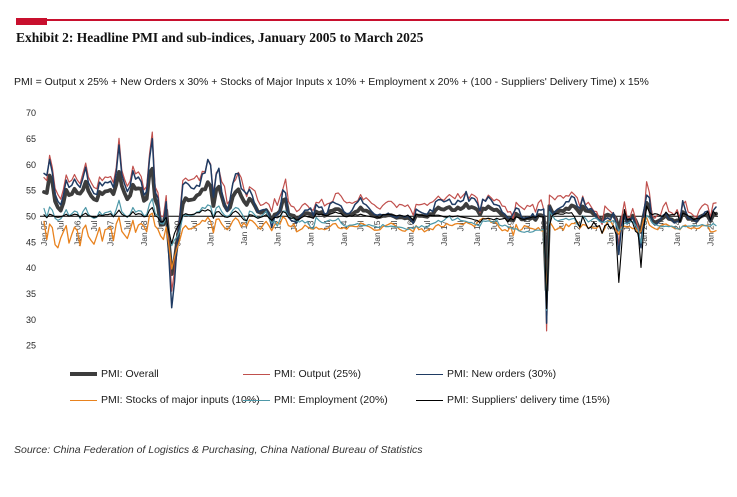 The height and width of the screenshot is (497, 737). What do you see at coordinates (31, 294) in the screenshot?
I see `y-axis-tick-label: 35` at bounding box center [31, 294].